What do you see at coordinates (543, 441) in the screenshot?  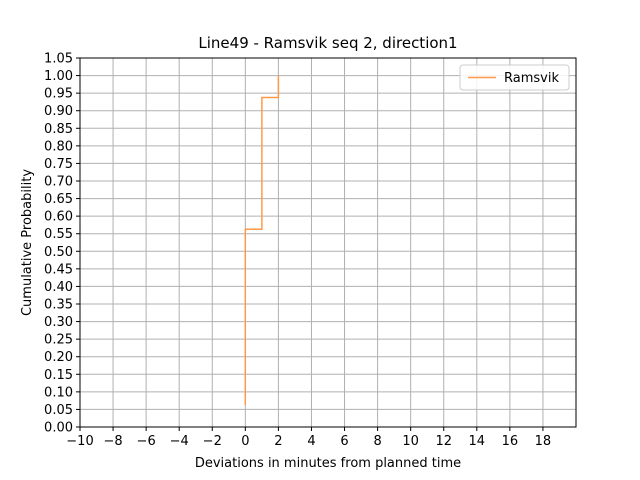 I see `x-tick-label: 18` at bounding box center [543, 441].